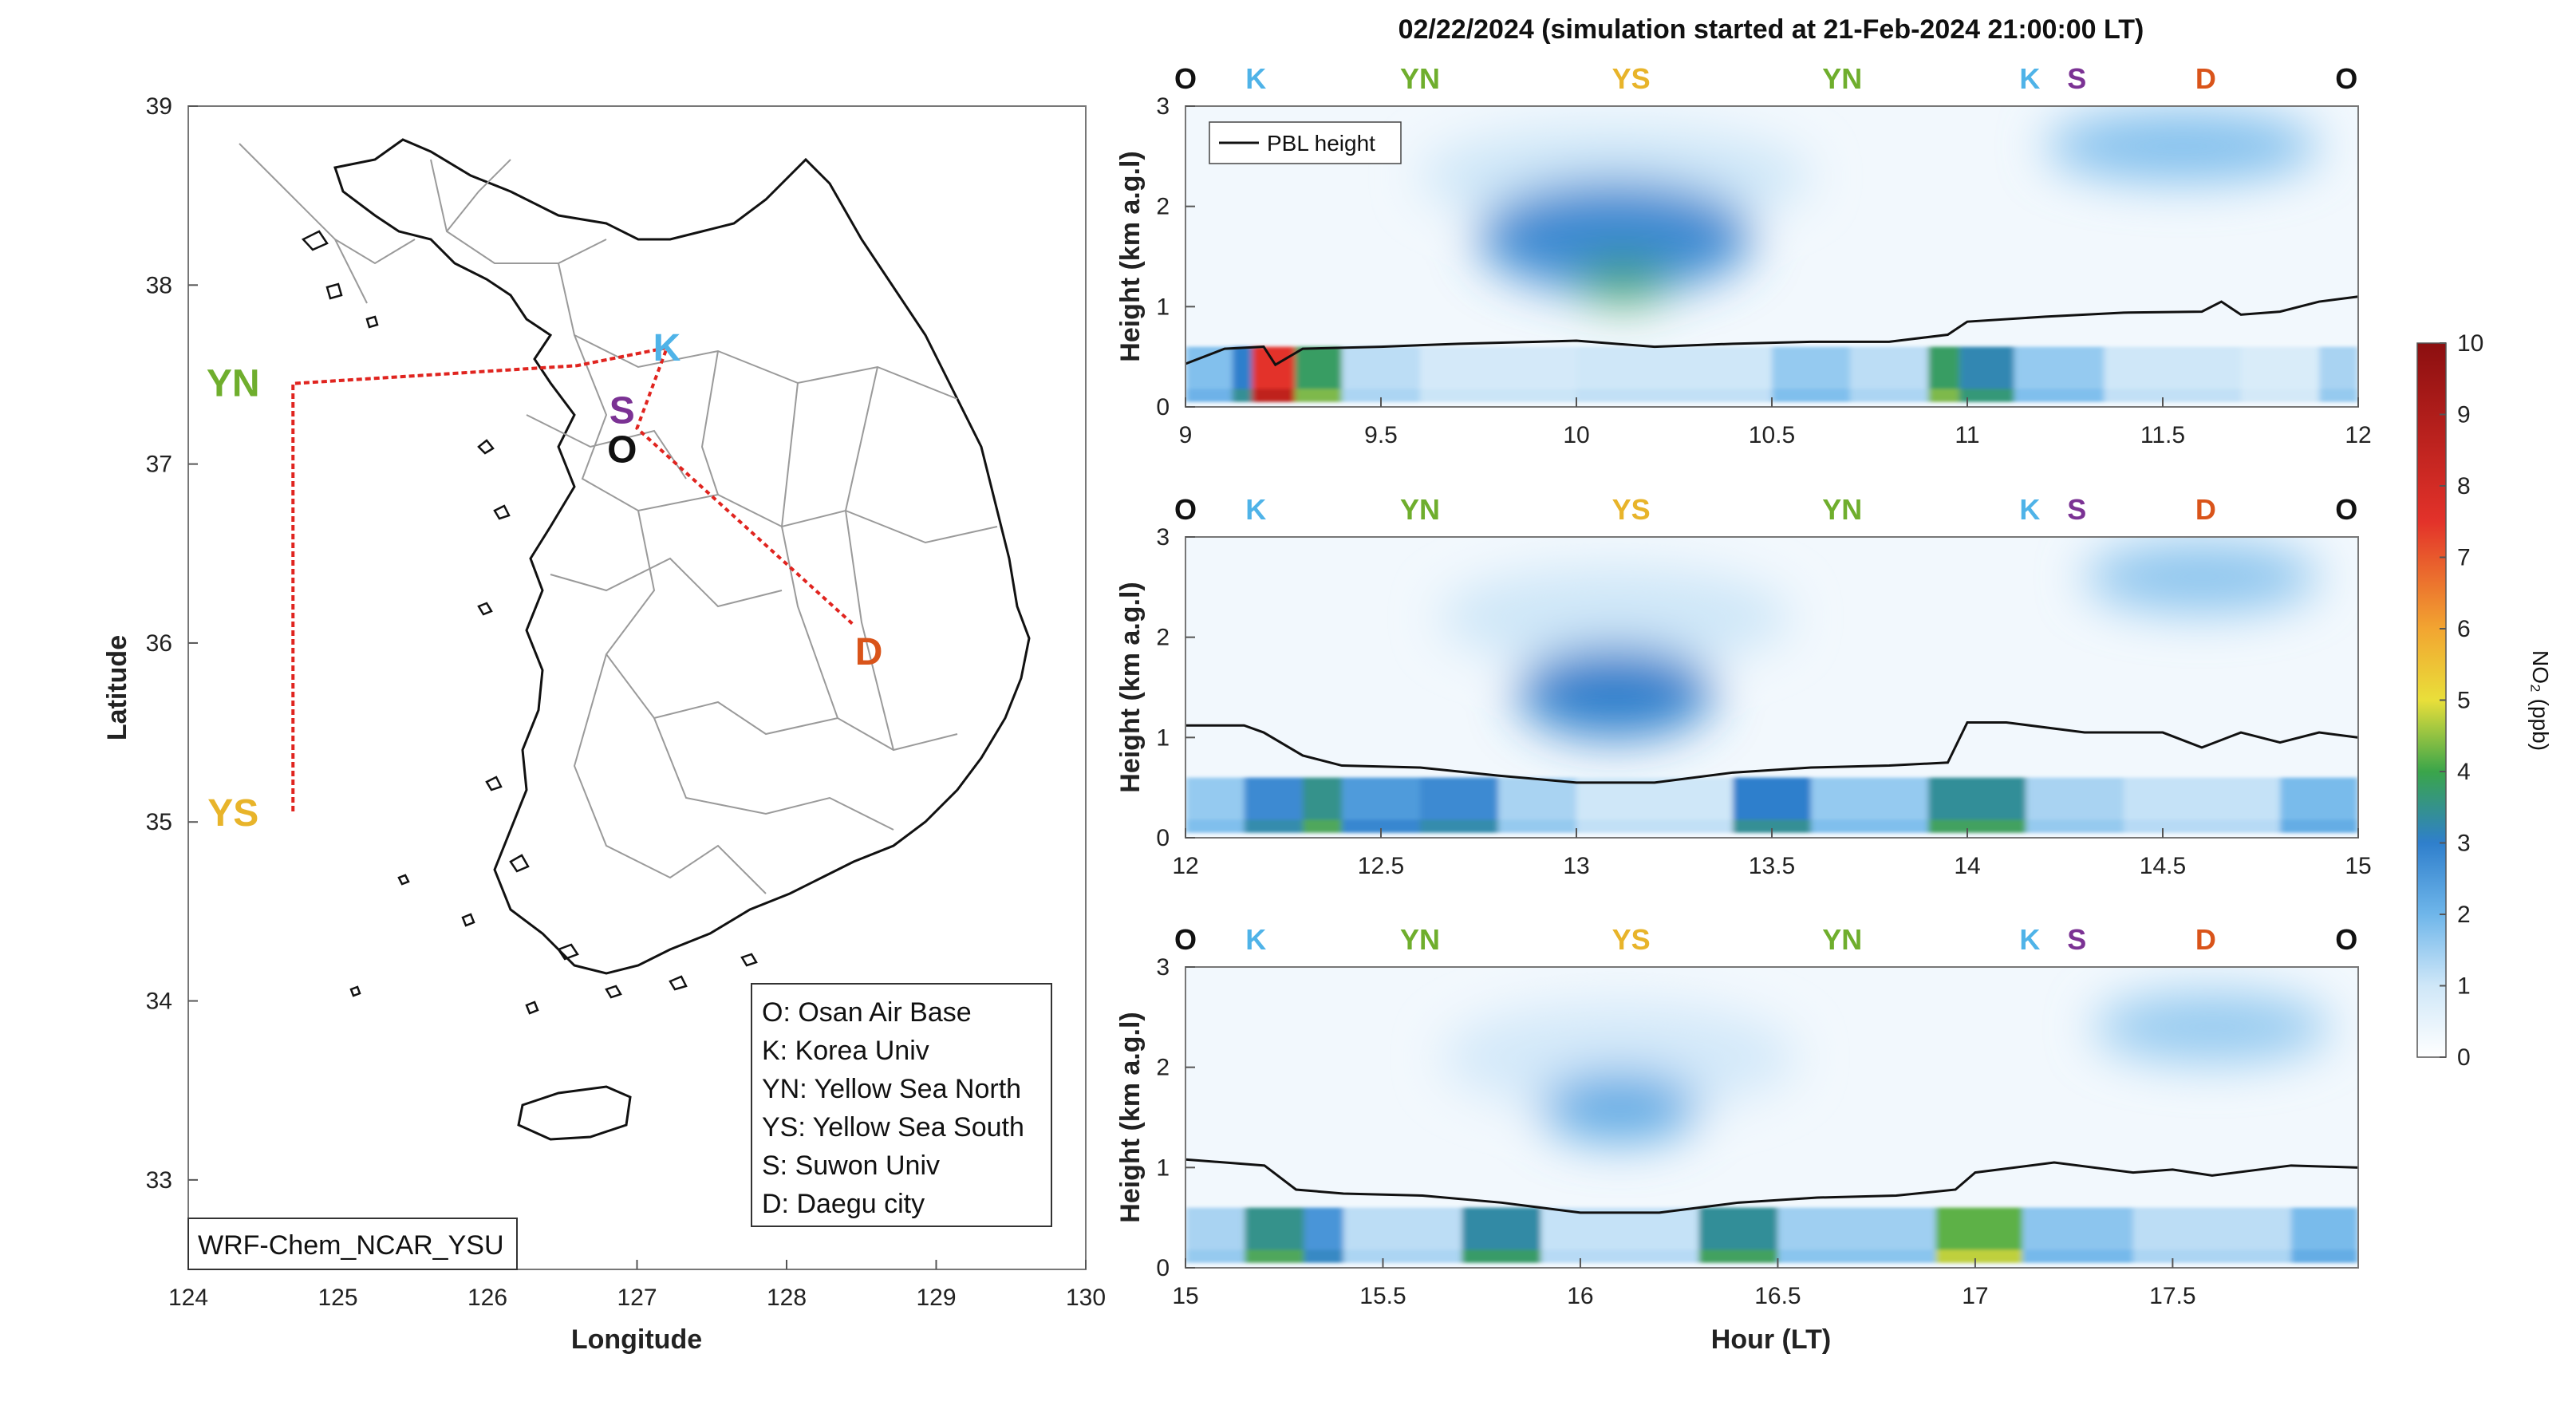  I want to click on xtick-label: 12, so click(1185, 866).